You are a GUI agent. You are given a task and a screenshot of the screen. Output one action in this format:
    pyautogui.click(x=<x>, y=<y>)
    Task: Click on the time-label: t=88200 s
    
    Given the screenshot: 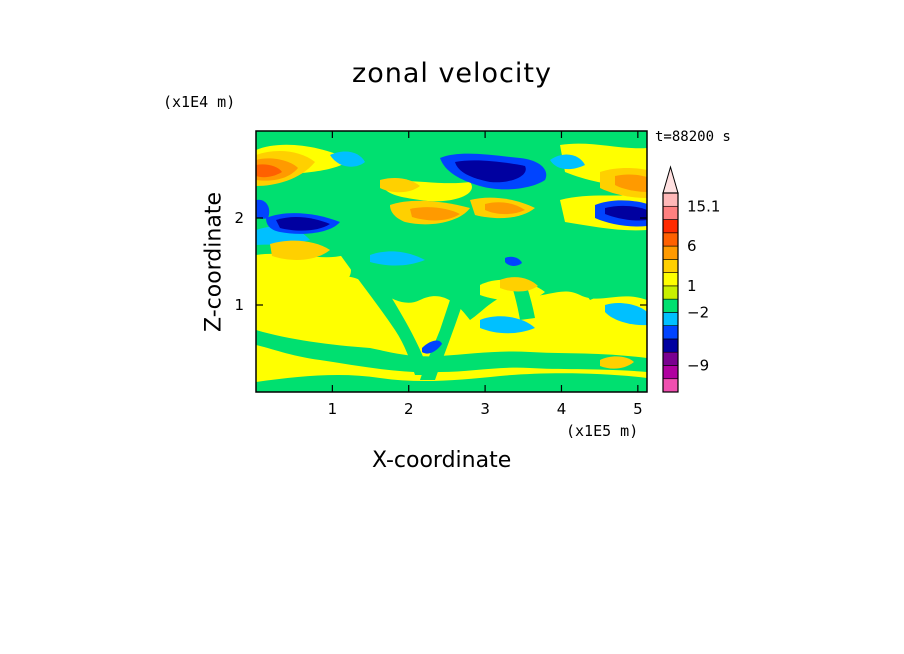 What is the action you would take?
    pyautogui.click(x=693, y=137)
    